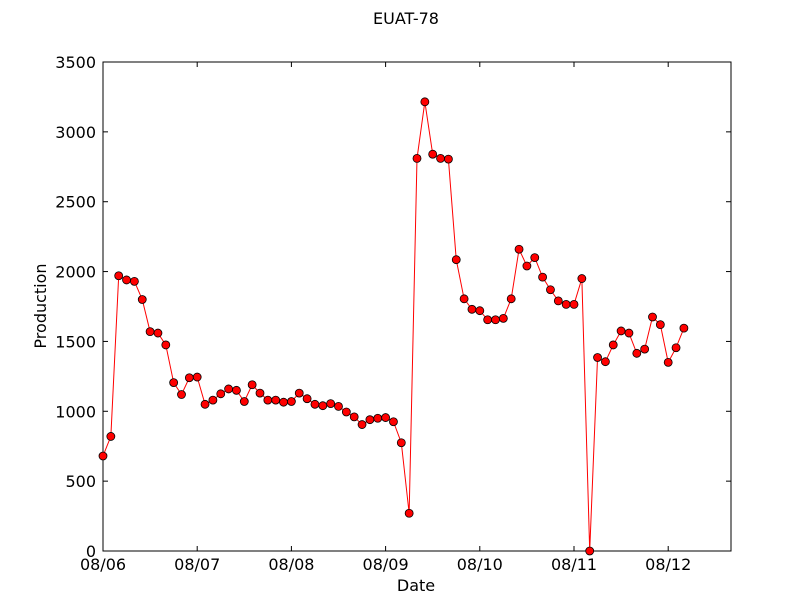  Describe the element at coordinates (75, 411) in the screenshot. I see `y-tick-label: 1000` at that location.